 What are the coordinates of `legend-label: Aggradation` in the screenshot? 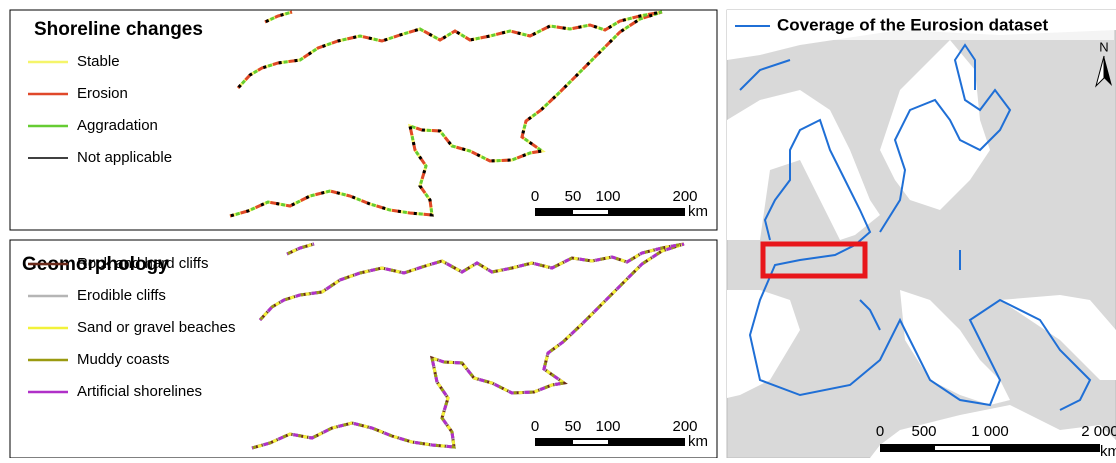 It's located at (117, 125).